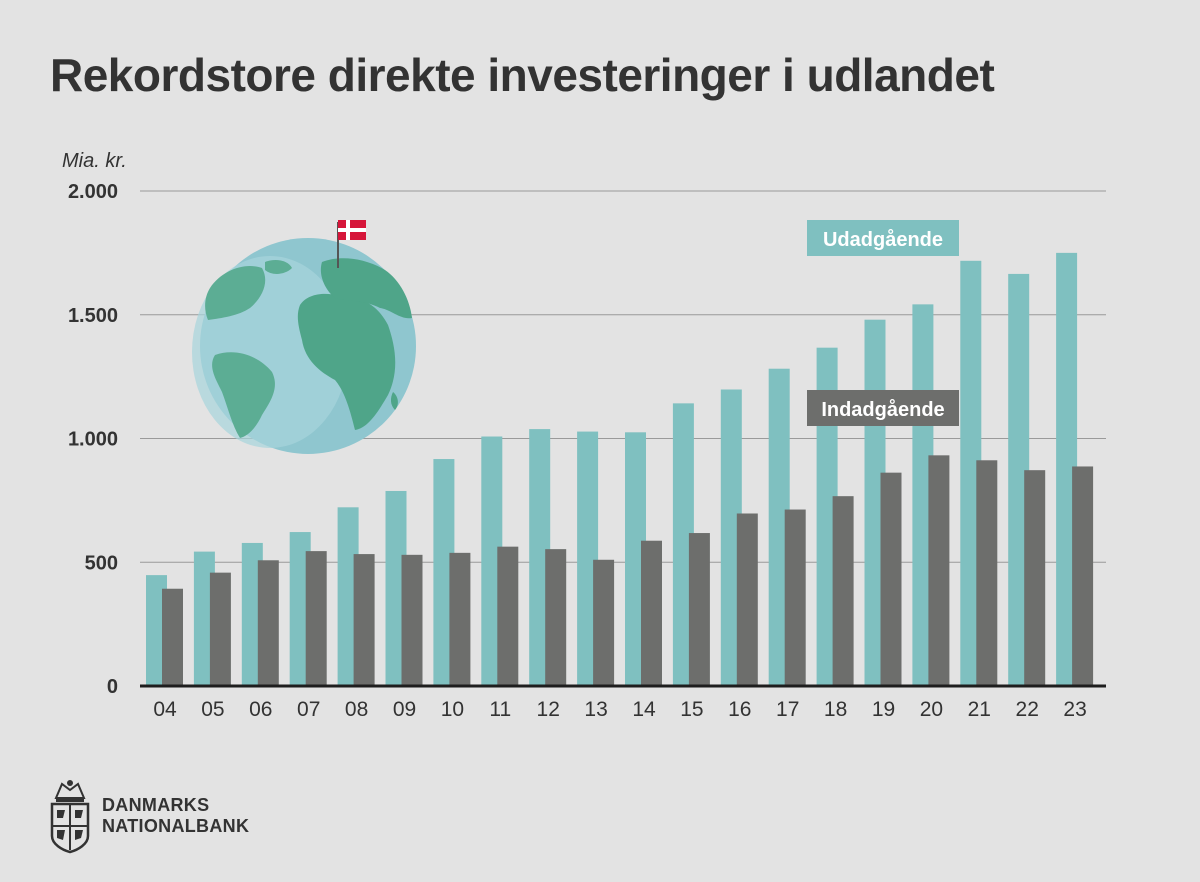 The height and width of the screenshot is (882, 1200). Describe the element at coordinates (548, 709) in the screenshot. I see `x-tick-label: 12` at that location.